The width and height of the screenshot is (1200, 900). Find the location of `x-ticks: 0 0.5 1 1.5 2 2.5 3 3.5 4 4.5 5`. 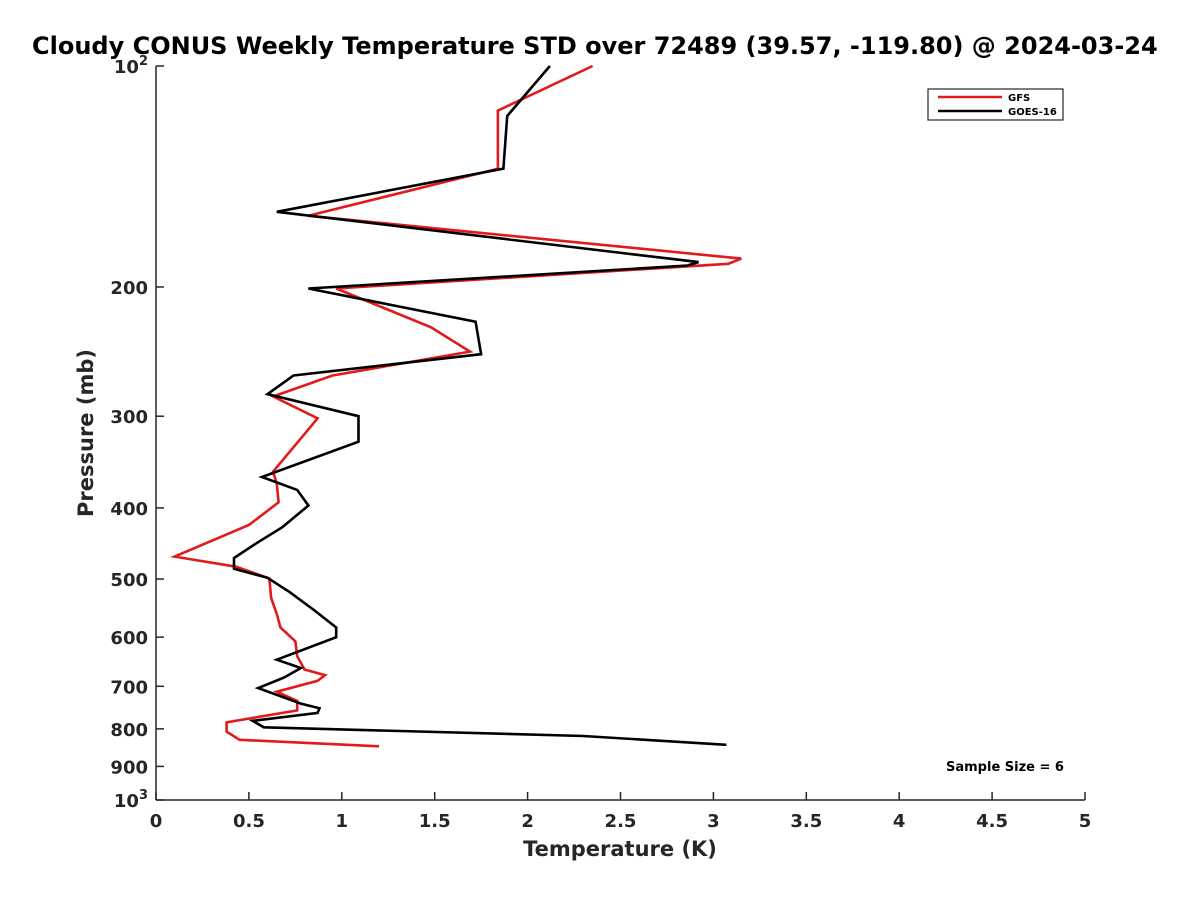

x-ticks: 0 0.5 1 1.5 2 2.5 3 3.5 4 4.5 5 is located at coordinates (621, 812).